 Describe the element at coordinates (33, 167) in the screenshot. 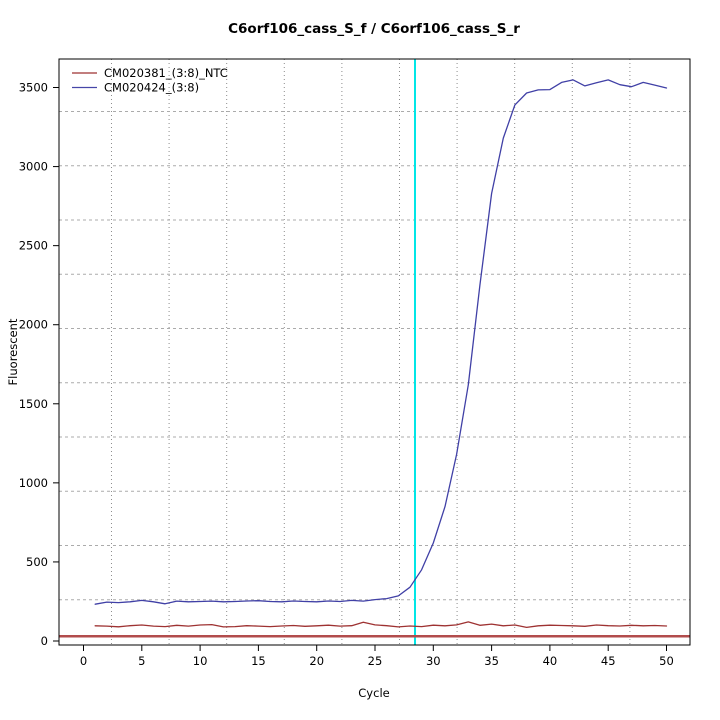

I see `y-axis-tick-label: 3000` at that location.